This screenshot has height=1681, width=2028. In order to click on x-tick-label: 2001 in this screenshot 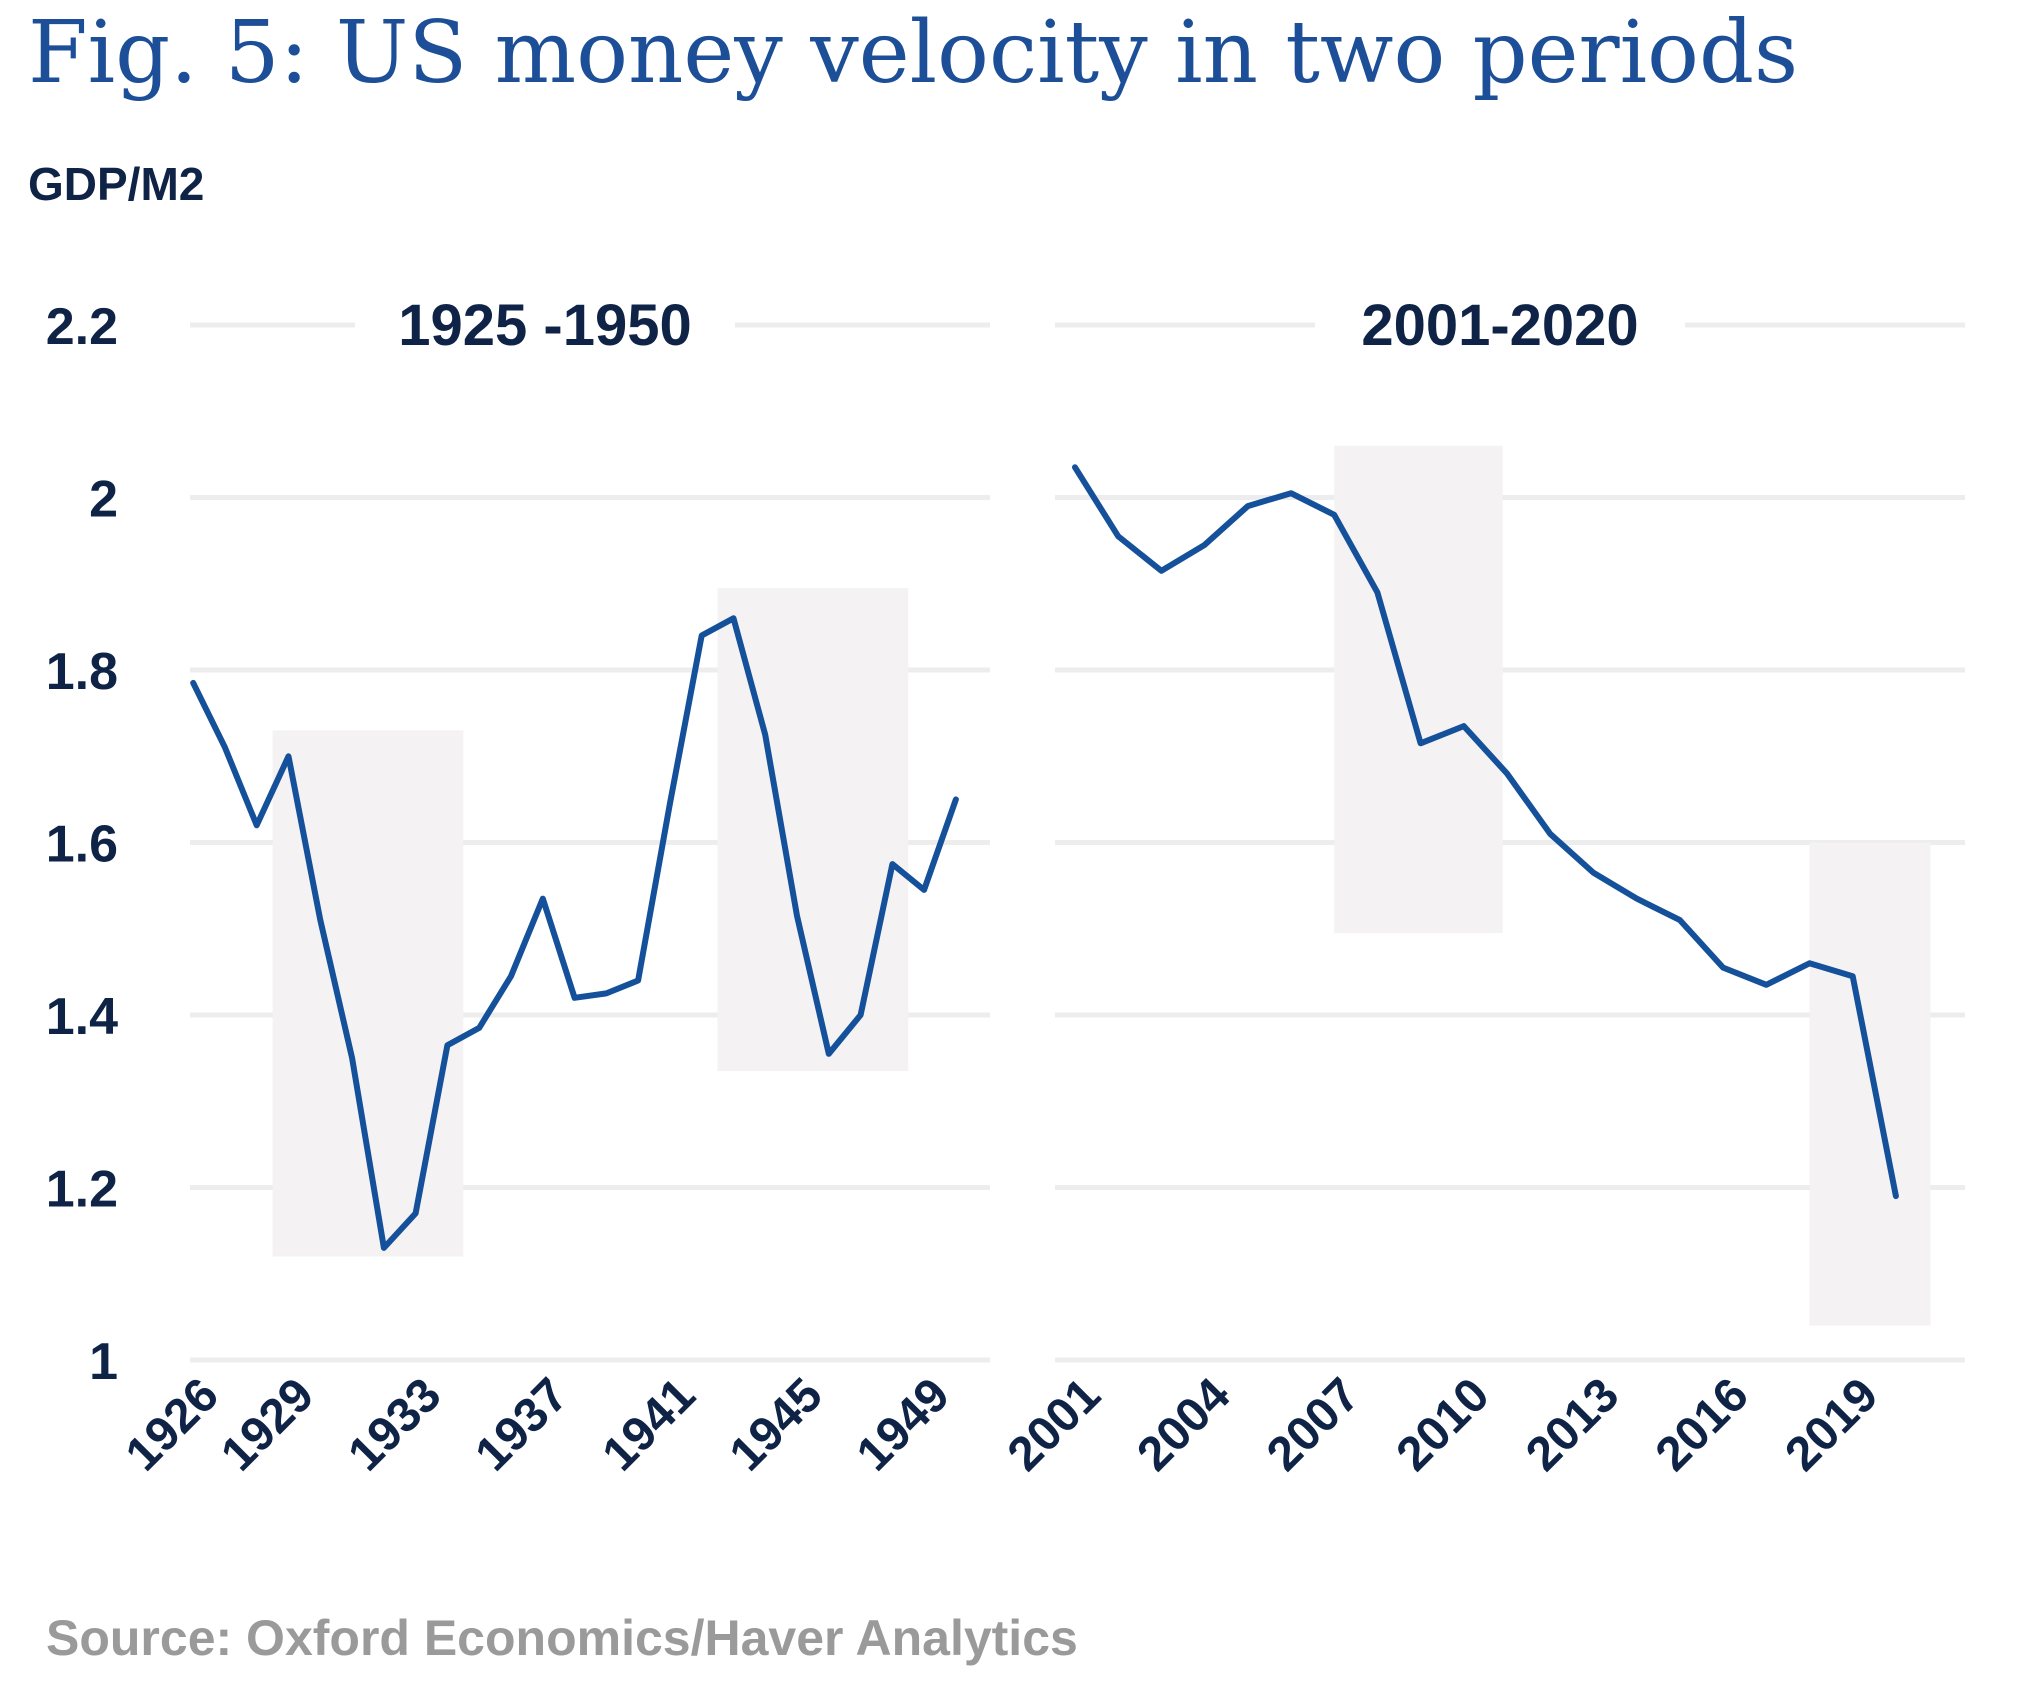, I will do `click(1054, 1424)`.